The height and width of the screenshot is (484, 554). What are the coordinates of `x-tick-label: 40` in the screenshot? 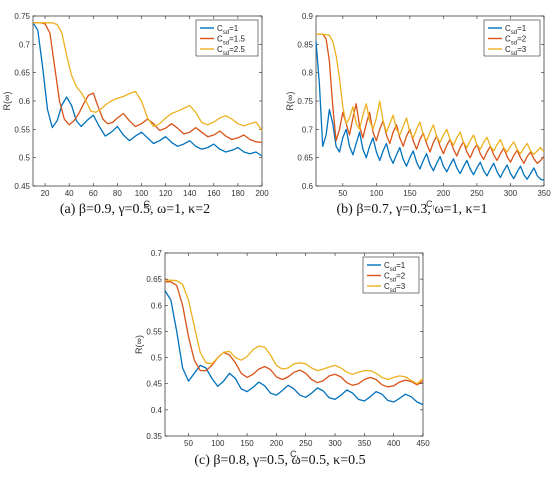 It's located at (69, 193).